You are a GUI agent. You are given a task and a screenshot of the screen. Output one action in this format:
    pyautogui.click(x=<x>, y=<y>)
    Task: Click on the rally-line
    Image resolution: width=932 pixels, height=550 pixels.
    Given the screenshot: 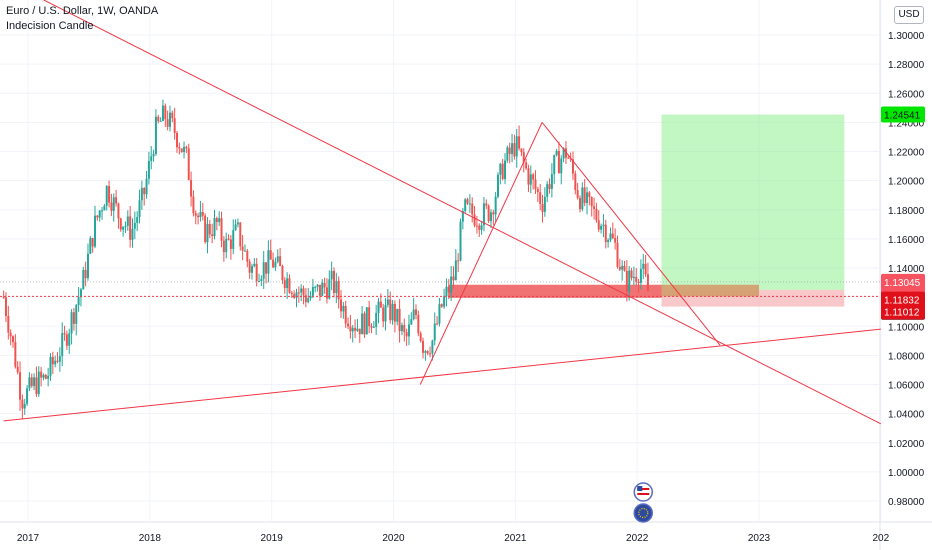 What is the action you would take?
    pyautogui.click(x=481, y=253)
    